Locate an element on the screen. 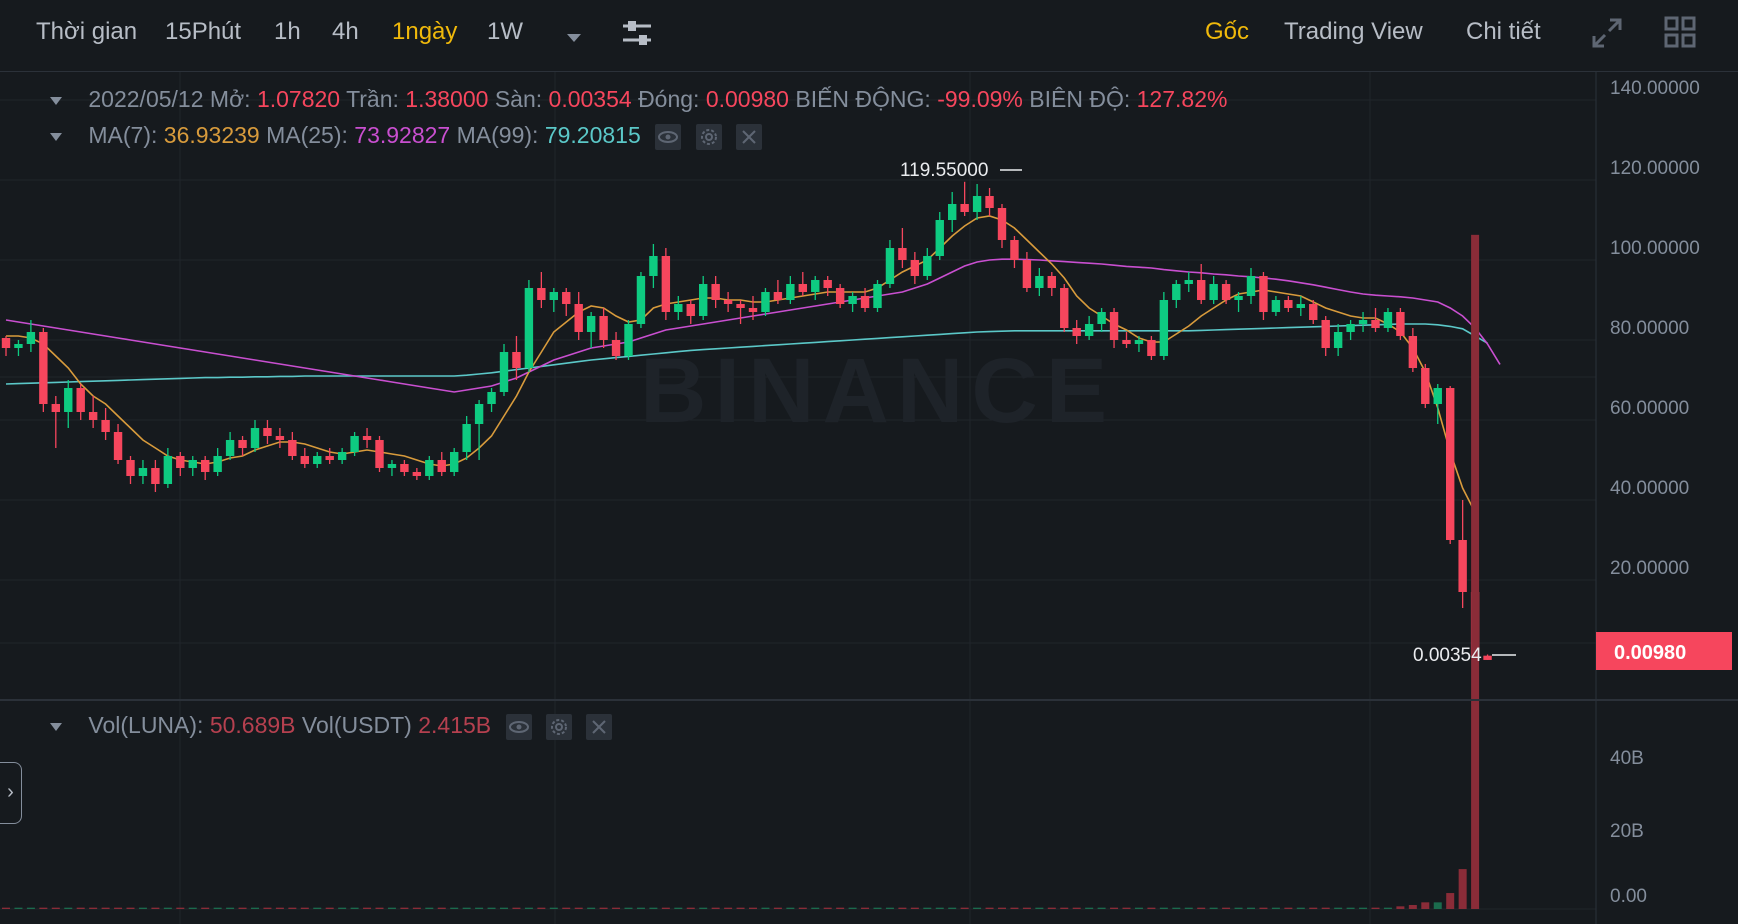 The width and height of the screenshot is (1738, 924). last-price-box is located at coordinates (1664, 651).